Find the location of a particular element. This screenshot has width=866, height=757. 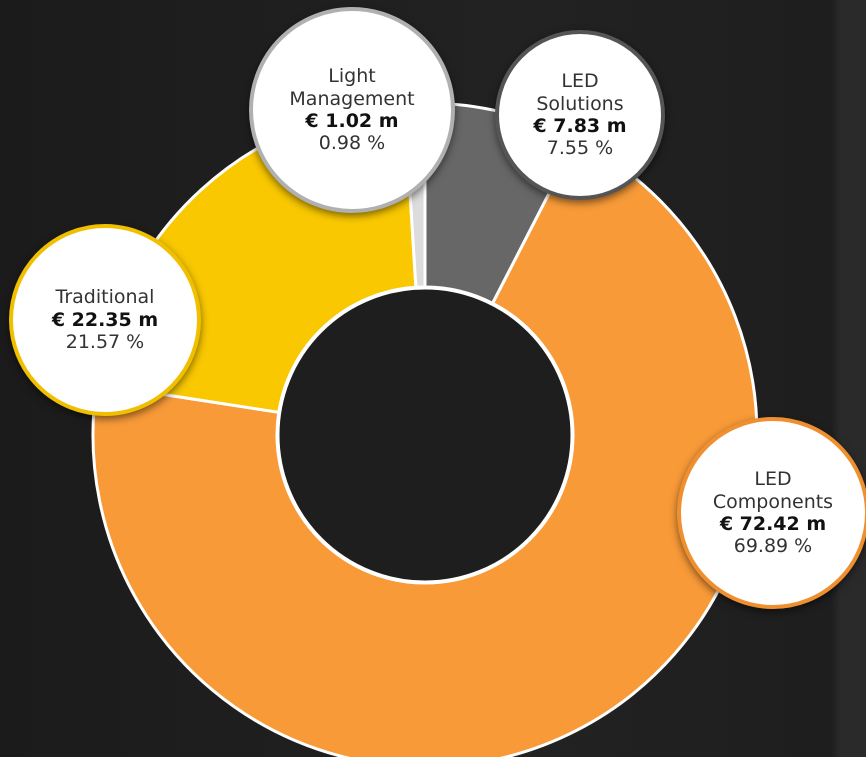

data-label: LED Solutions € 7.83 m 7.55 % is located at coordinates (580, 115).